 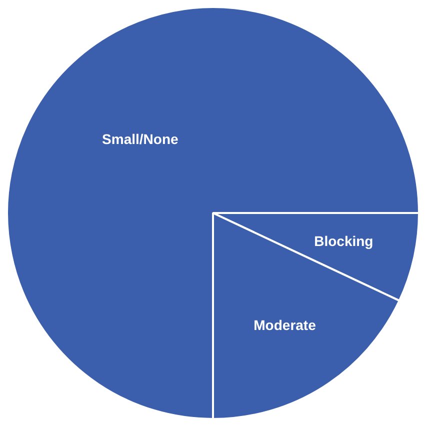 I want to click on slice-label: Small/None, so click(x=140, y=139).